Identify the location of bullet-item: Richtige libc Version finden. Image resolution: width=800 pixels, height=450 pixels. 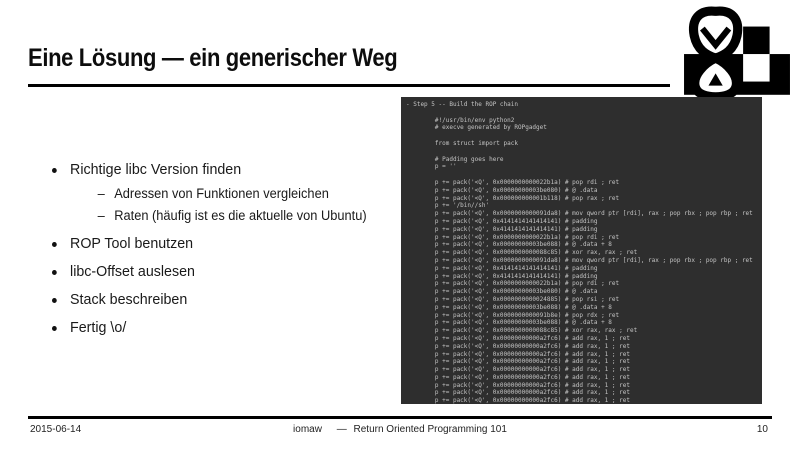
(223, 170).